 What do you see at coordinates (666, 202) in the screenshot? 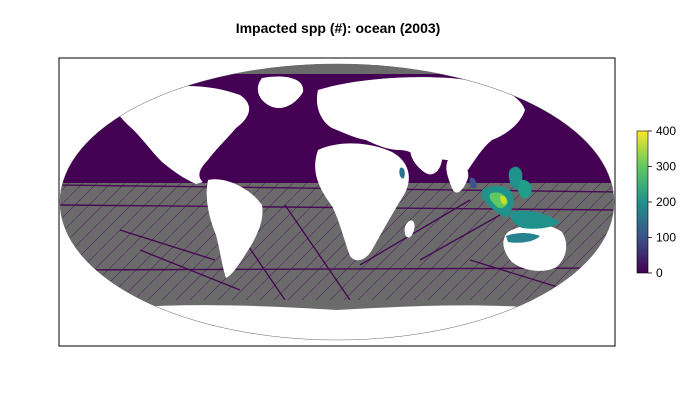
I see `legend-tick-label: 200` at bounding box center [666, 202].